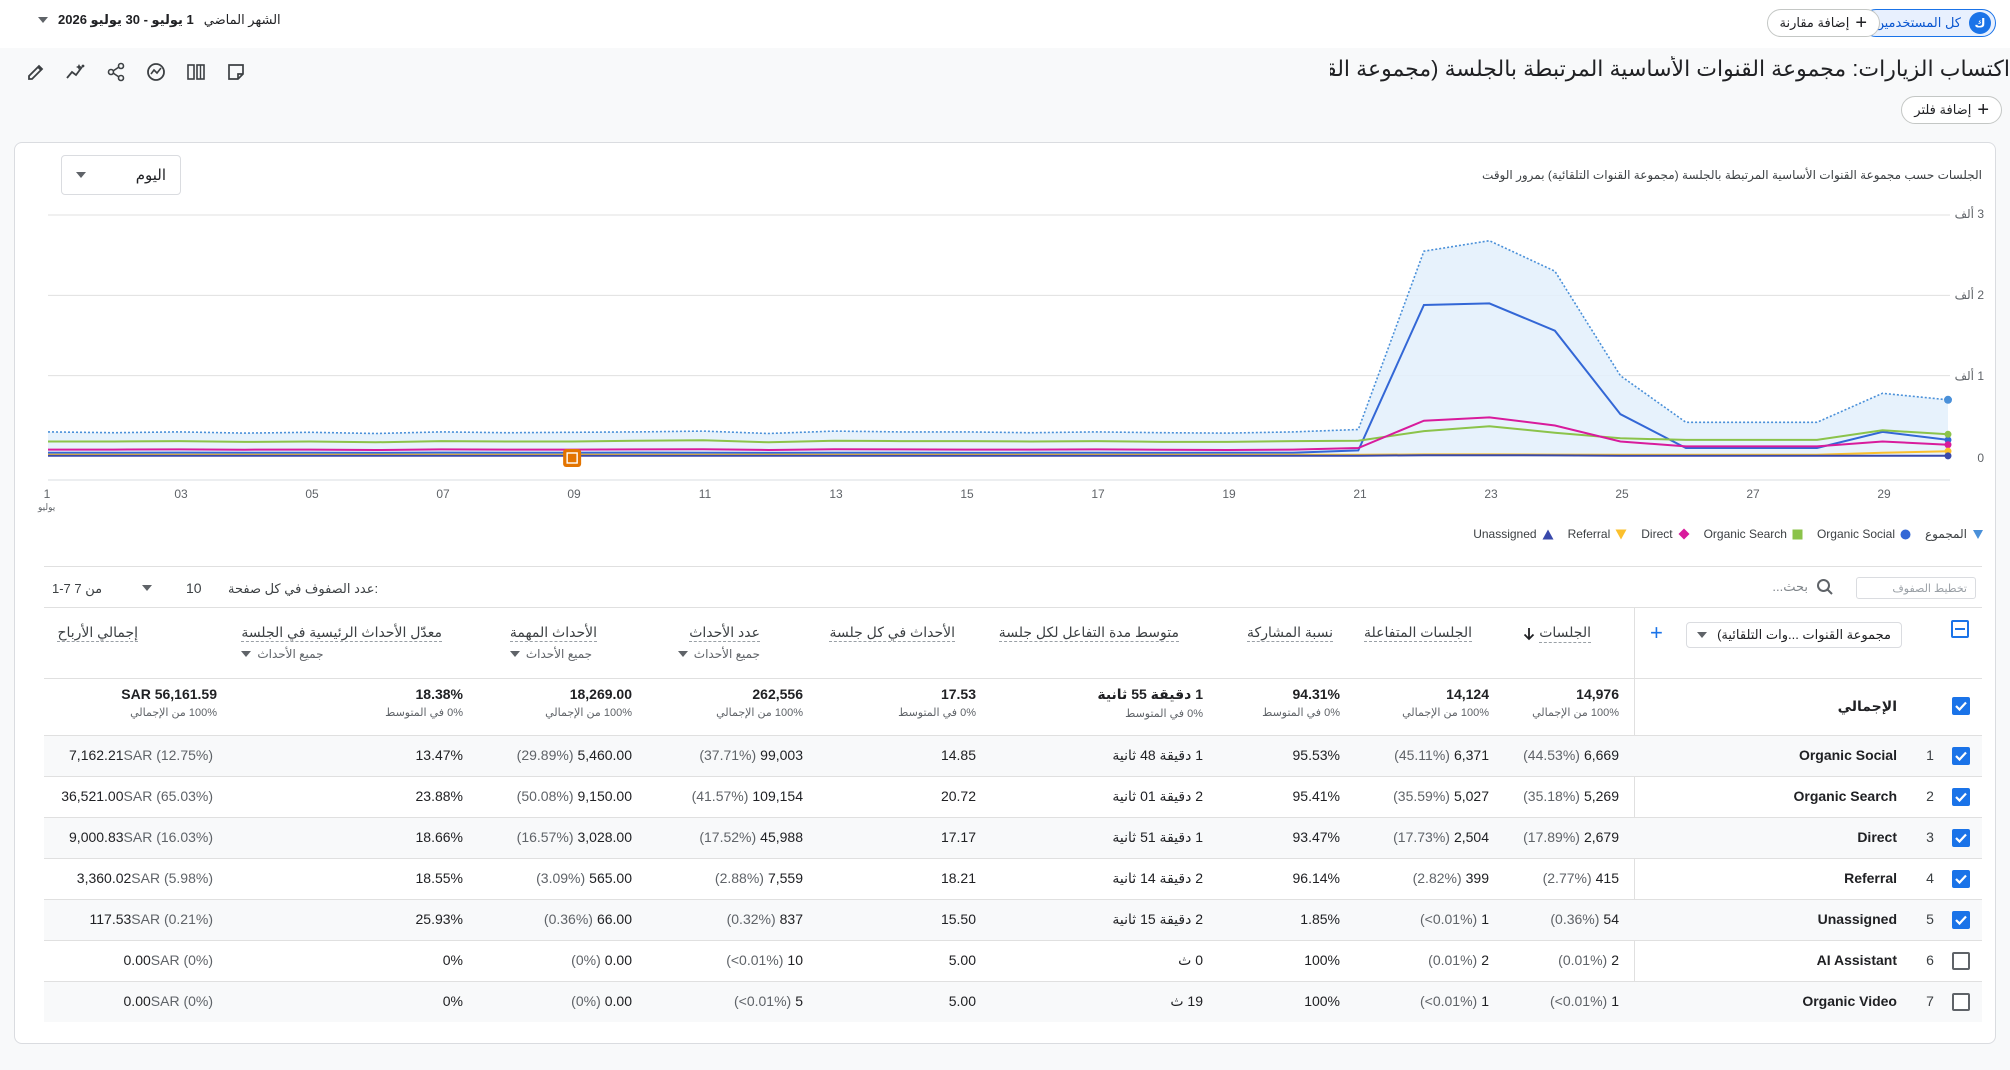 This screenshot has height=1070, width=2010. Describe the element at coordinates (1948, 456) in the screenshot. I see `series-end-marker` at that location.